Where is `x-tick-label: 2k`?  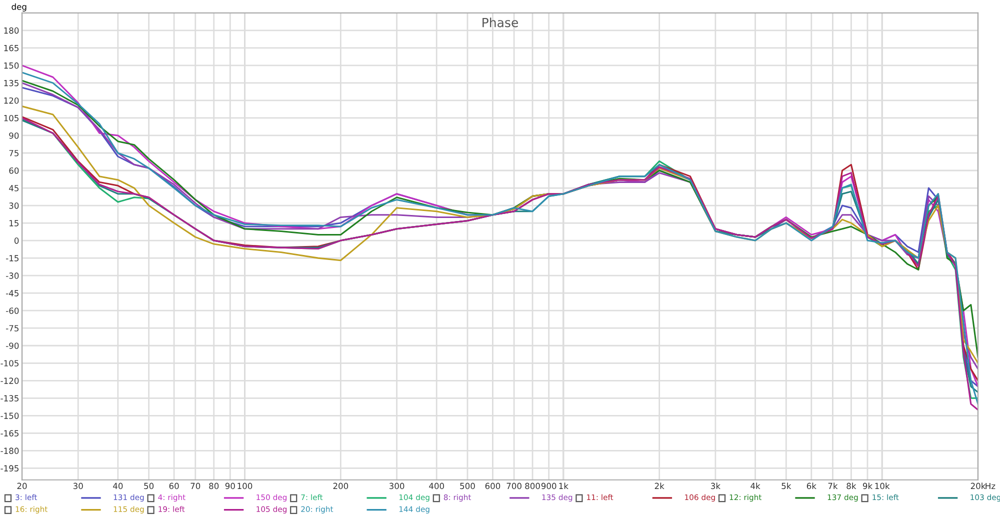
x-tick-label: 2k is located at coordinates (659, 485).